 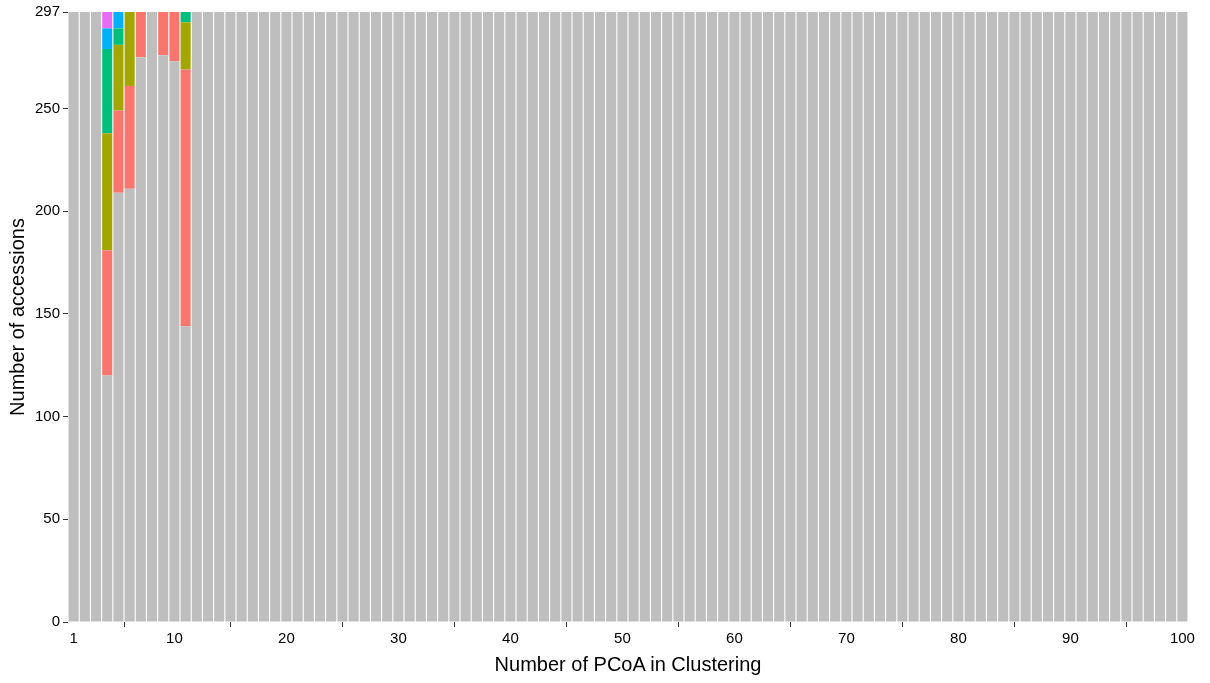 What do you see at coordinates (628, 663) in the screenshot?
I see `x-axis-title: Number of PCoA in Clustering` at bounding box center [628, 663].